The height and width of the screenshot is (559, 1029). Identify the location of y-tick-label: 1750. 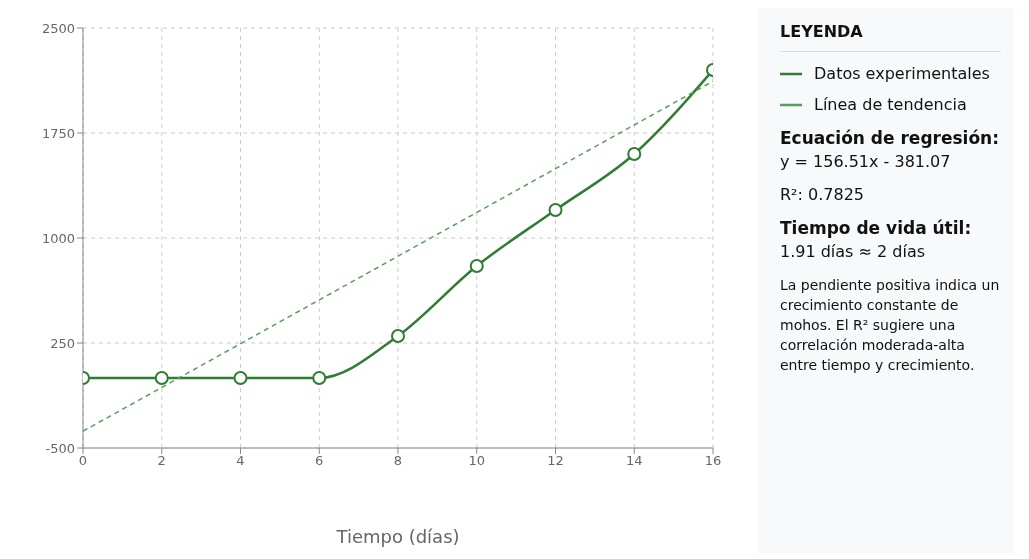
(58, 133).